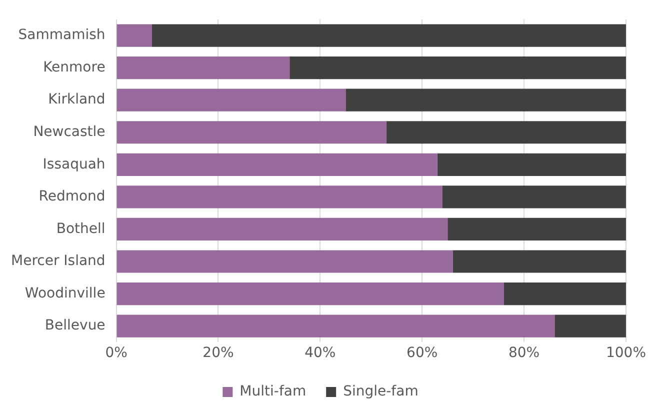 The height and width of the screenshot is (417, 657). Describe the element at coordinates (77, 100) in the screenshot. I see `y-tick-label: Kirkland` at that location.